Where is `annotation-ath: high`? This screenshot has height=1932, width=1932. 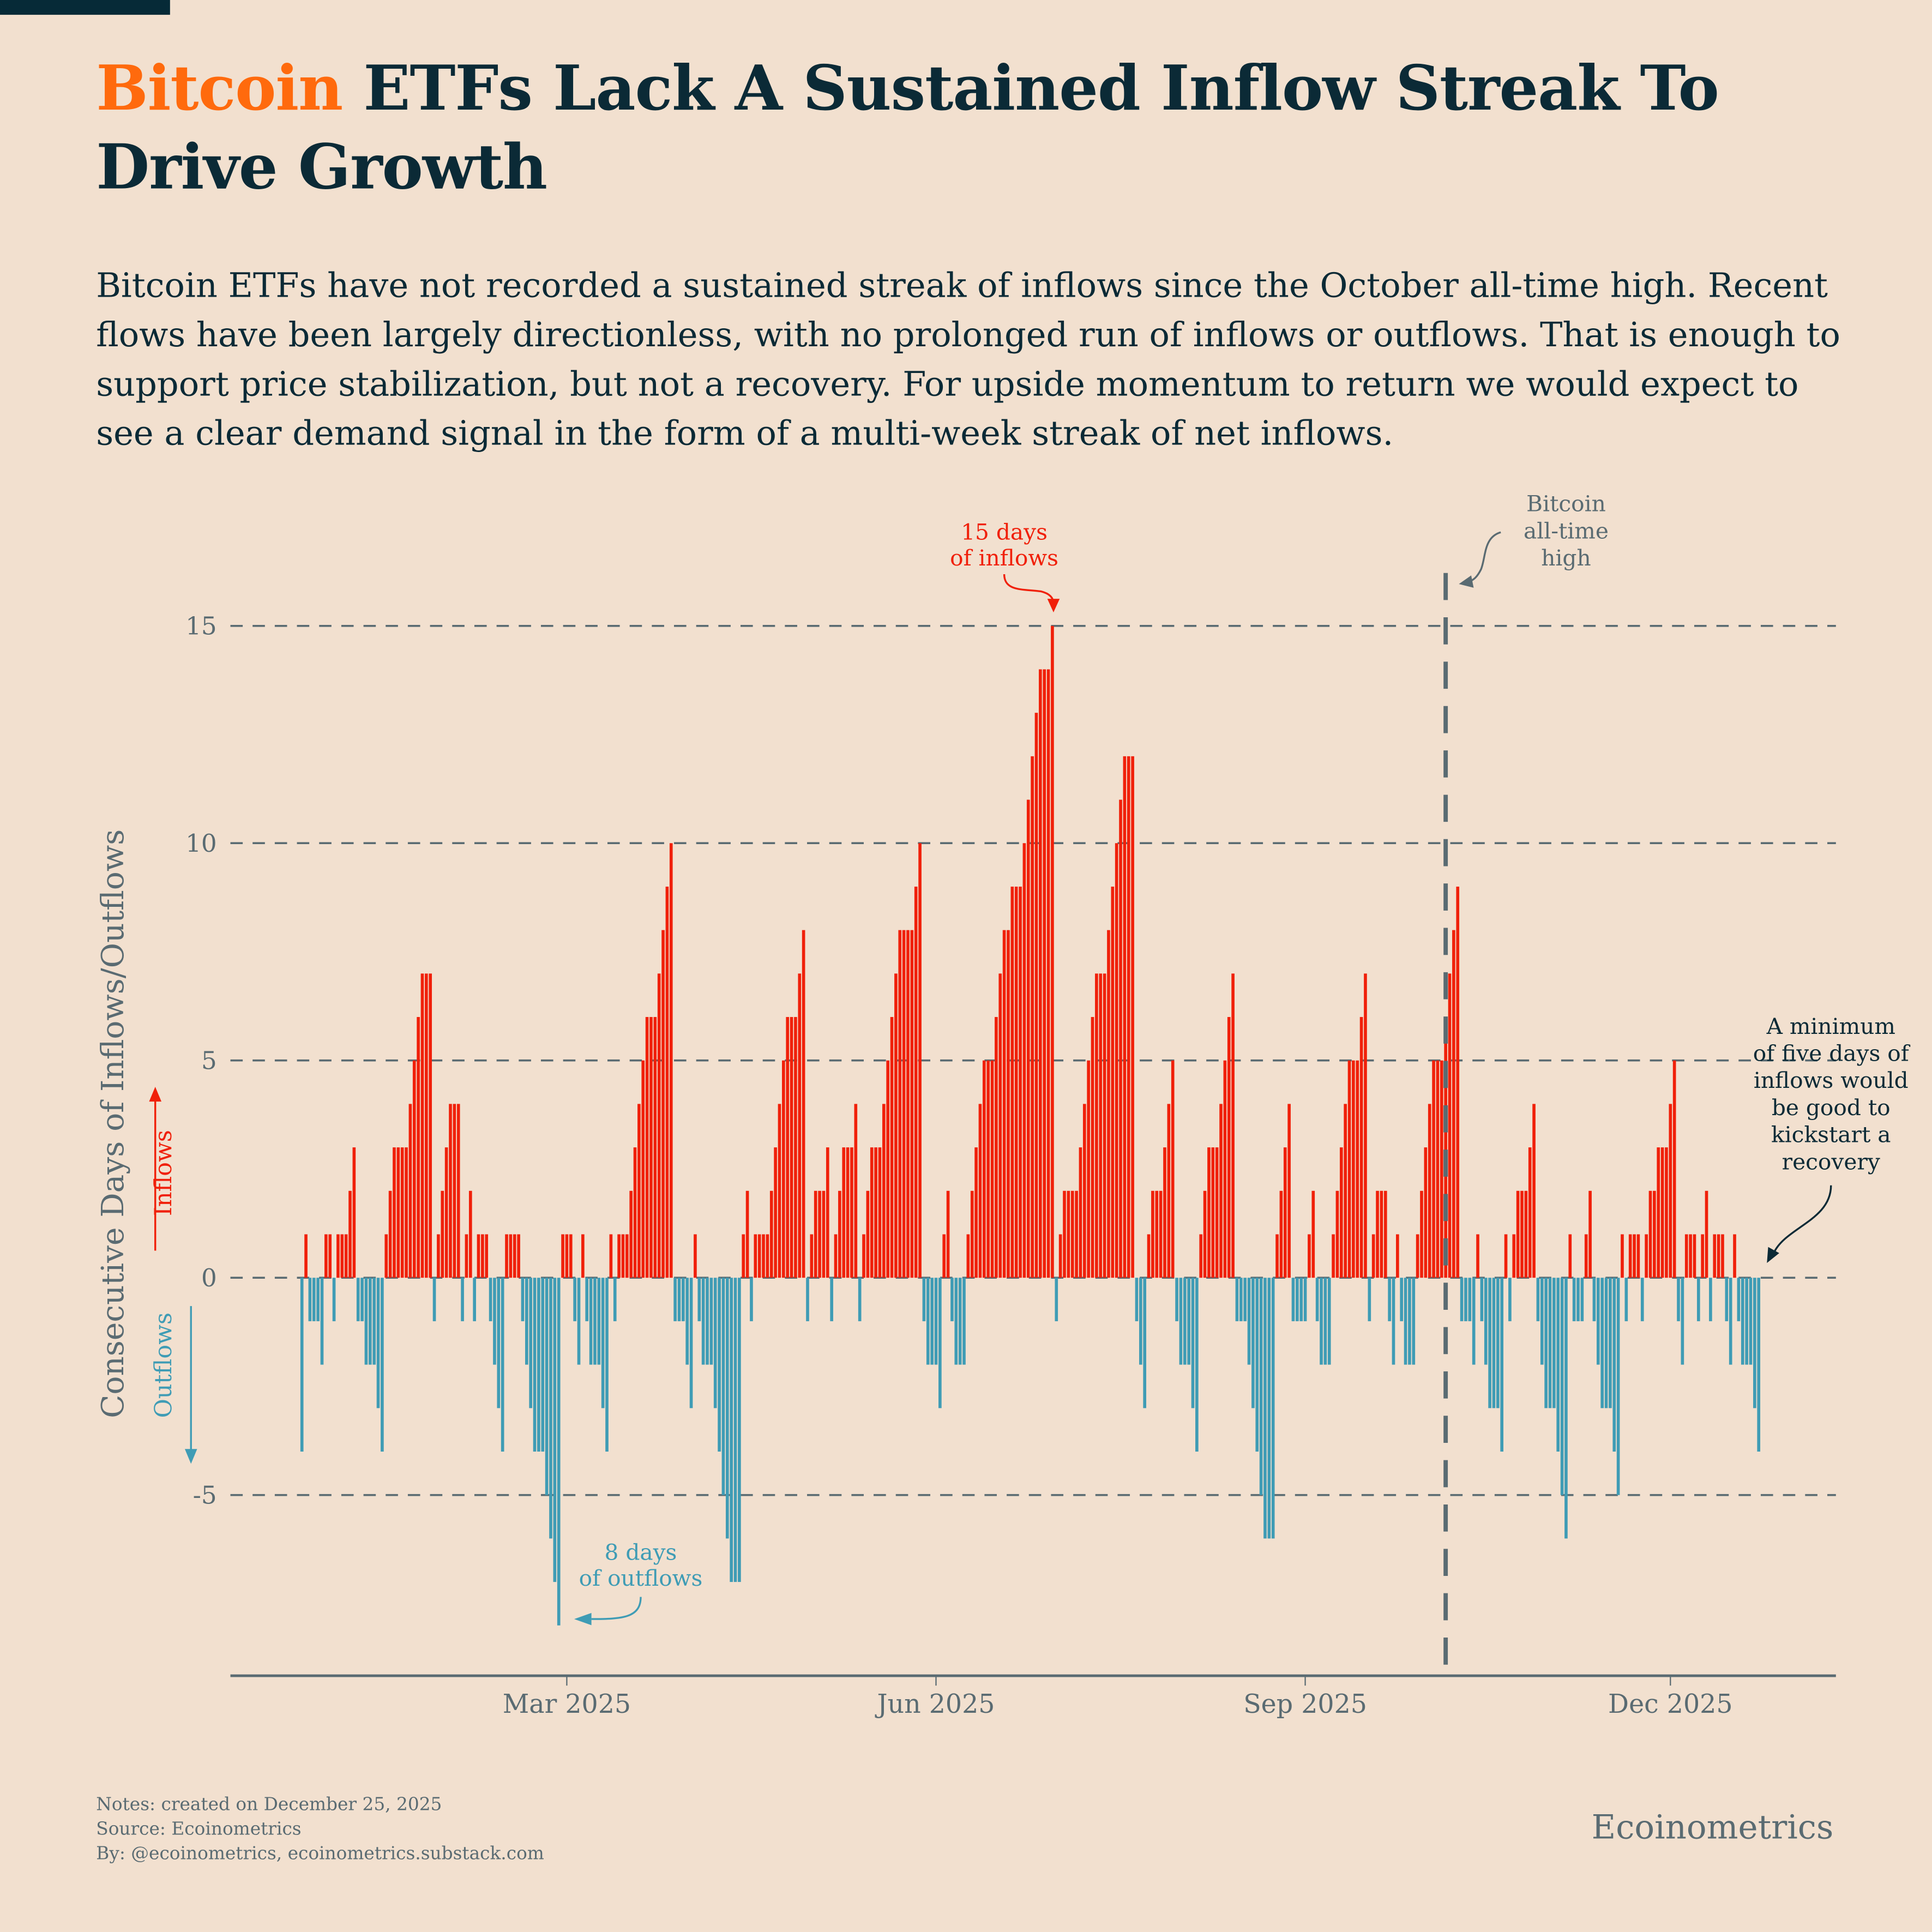 annotation-ath: high is located at coordinates (1566, 558).